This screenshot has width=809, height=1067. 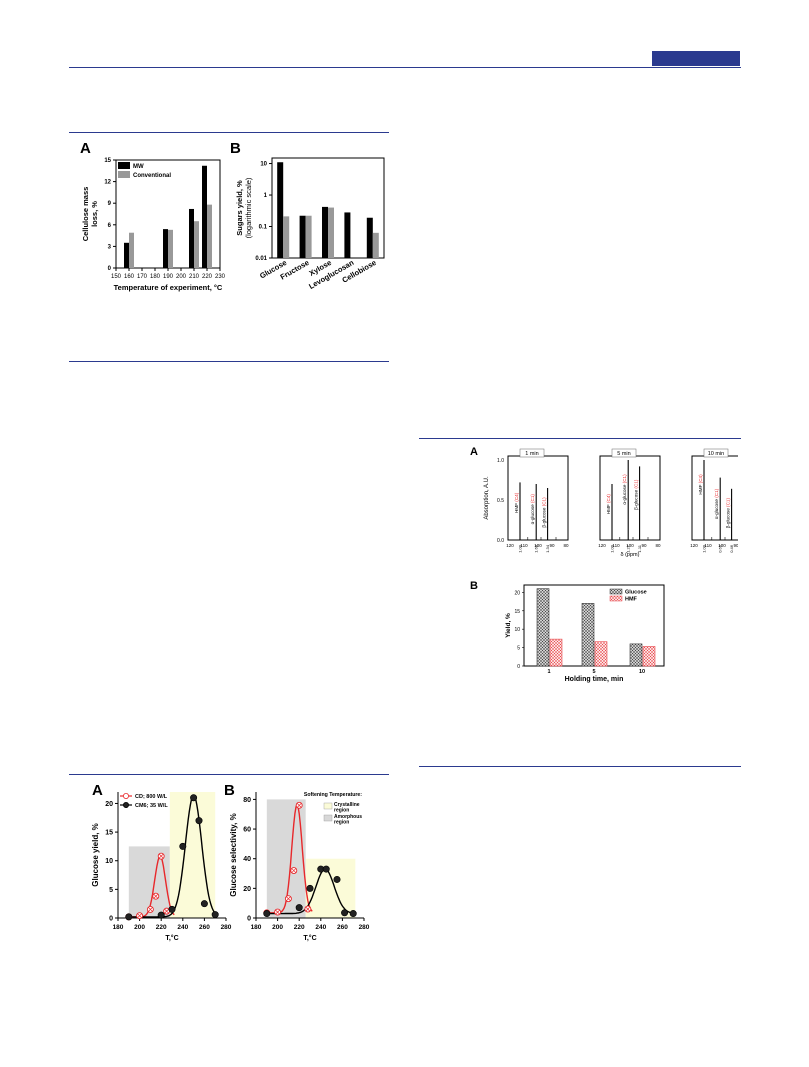 I want to click on fig1a-xtick-label: 190, so click(x=168, y=277).